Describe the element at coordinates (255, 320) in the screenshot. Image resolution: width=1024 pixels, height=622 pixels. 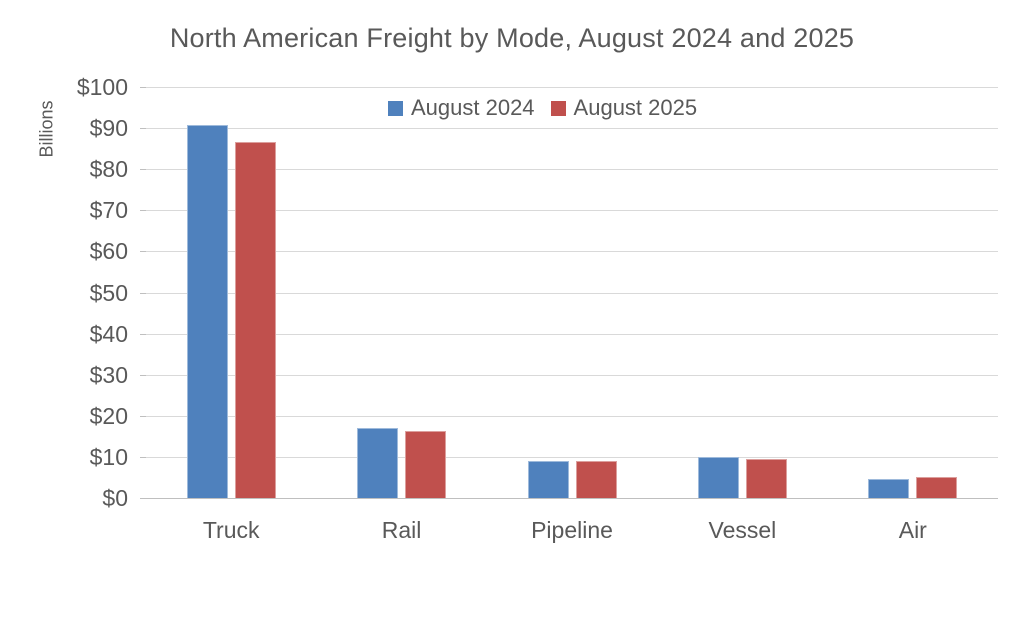
I see `bar-august-2025-truck` at that location.